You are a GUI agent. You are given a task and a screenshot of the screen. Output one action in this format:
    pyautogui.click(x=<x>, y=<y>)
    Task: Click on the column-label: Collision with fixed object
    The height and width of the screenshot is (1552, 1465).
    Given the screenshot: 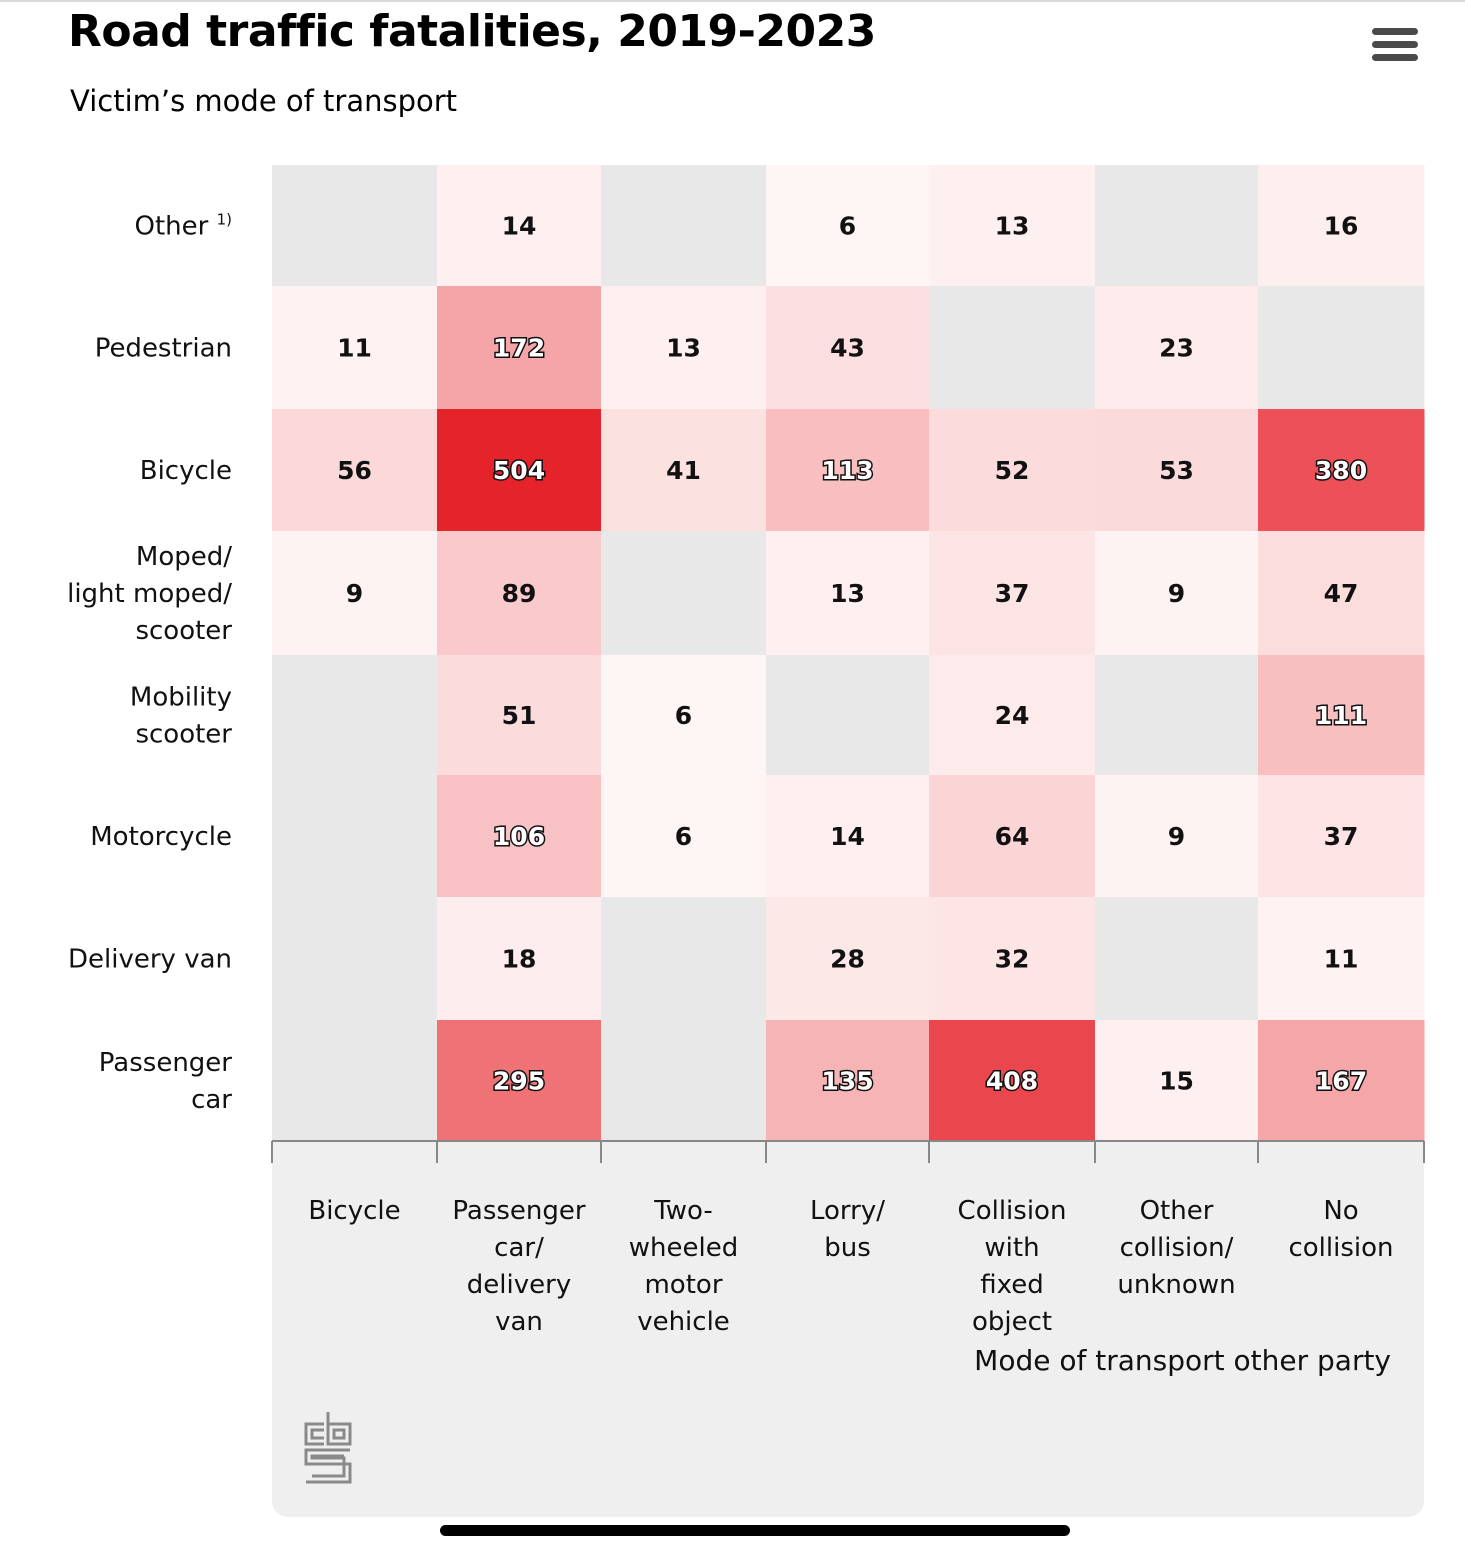 What is the action you would take?
    pyautogui.click(x=1012, y=1266)
    